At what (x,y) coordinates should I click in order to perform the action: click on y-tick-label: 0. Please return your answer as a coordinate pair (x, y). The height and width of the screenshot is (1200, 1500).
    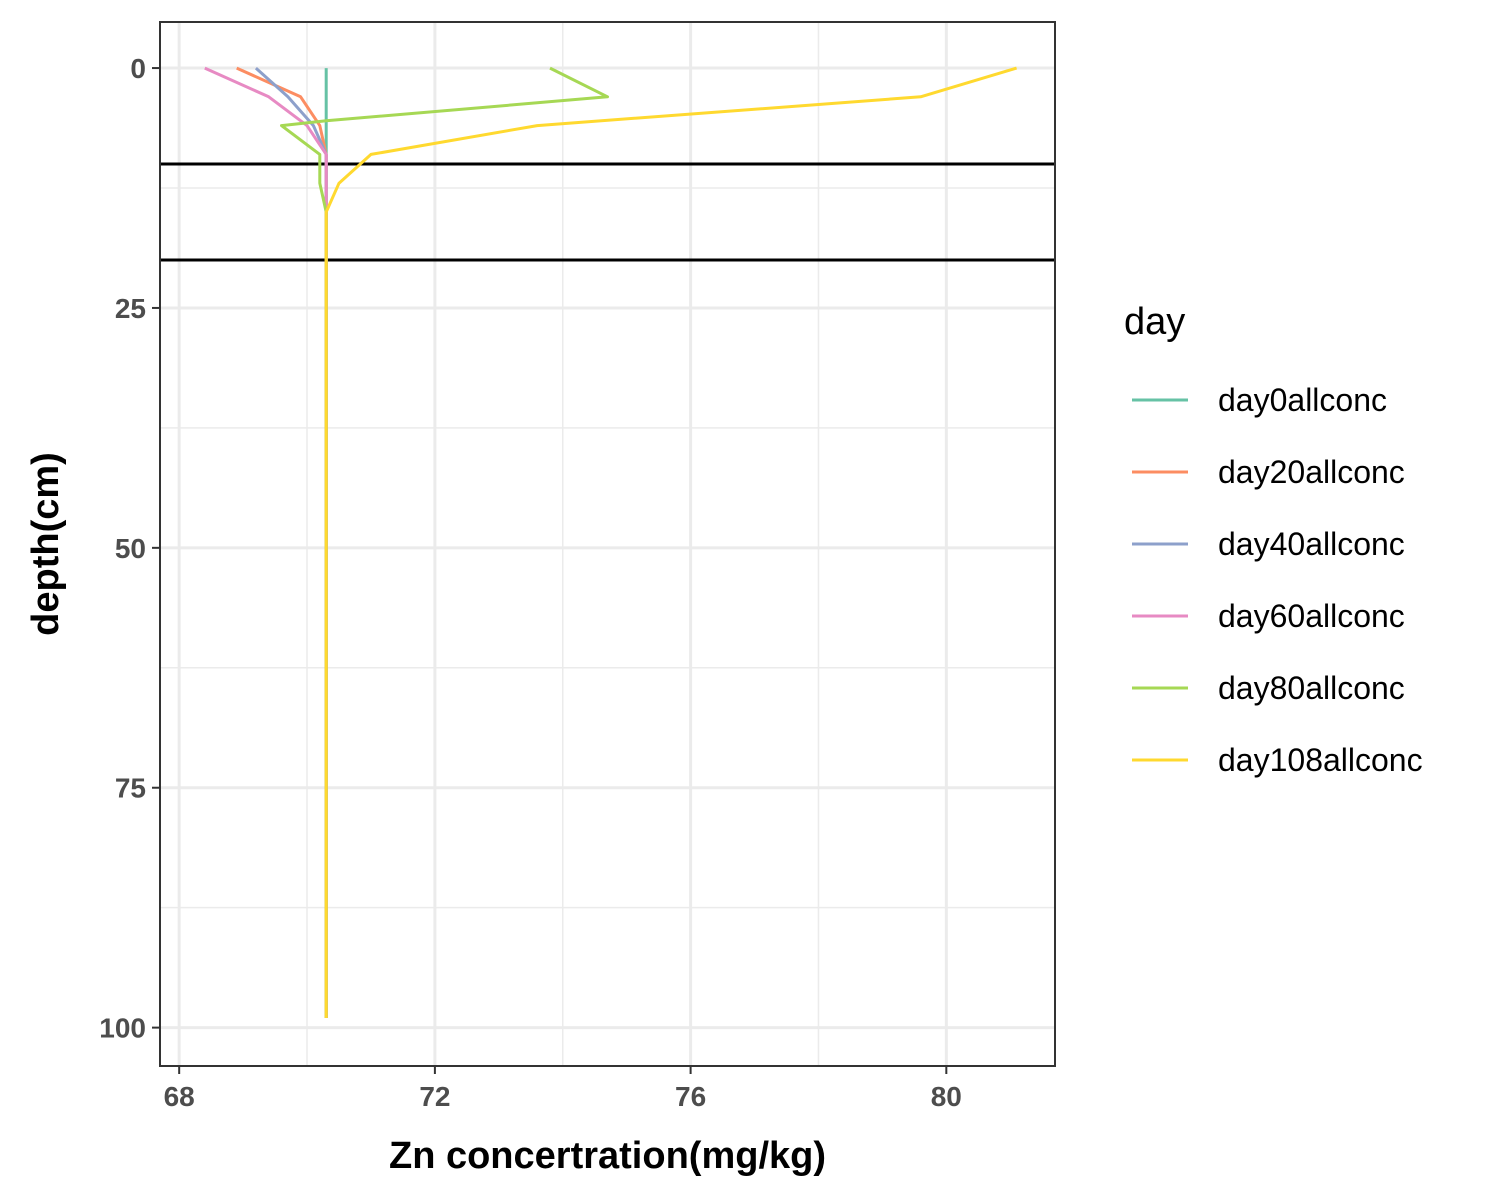
    Looking at the image, I should click on (138, 68).